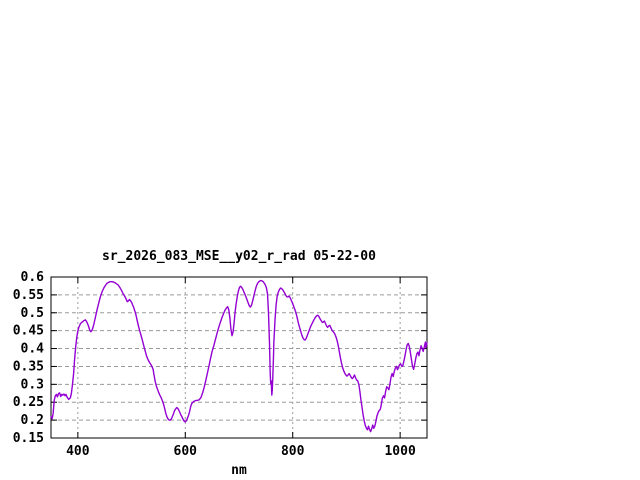 The height and width of the screenshot is (480, 640). Describe the element at coordinates (186, 451) in the screenshot. I see `x-tick-label: 600` at that location.